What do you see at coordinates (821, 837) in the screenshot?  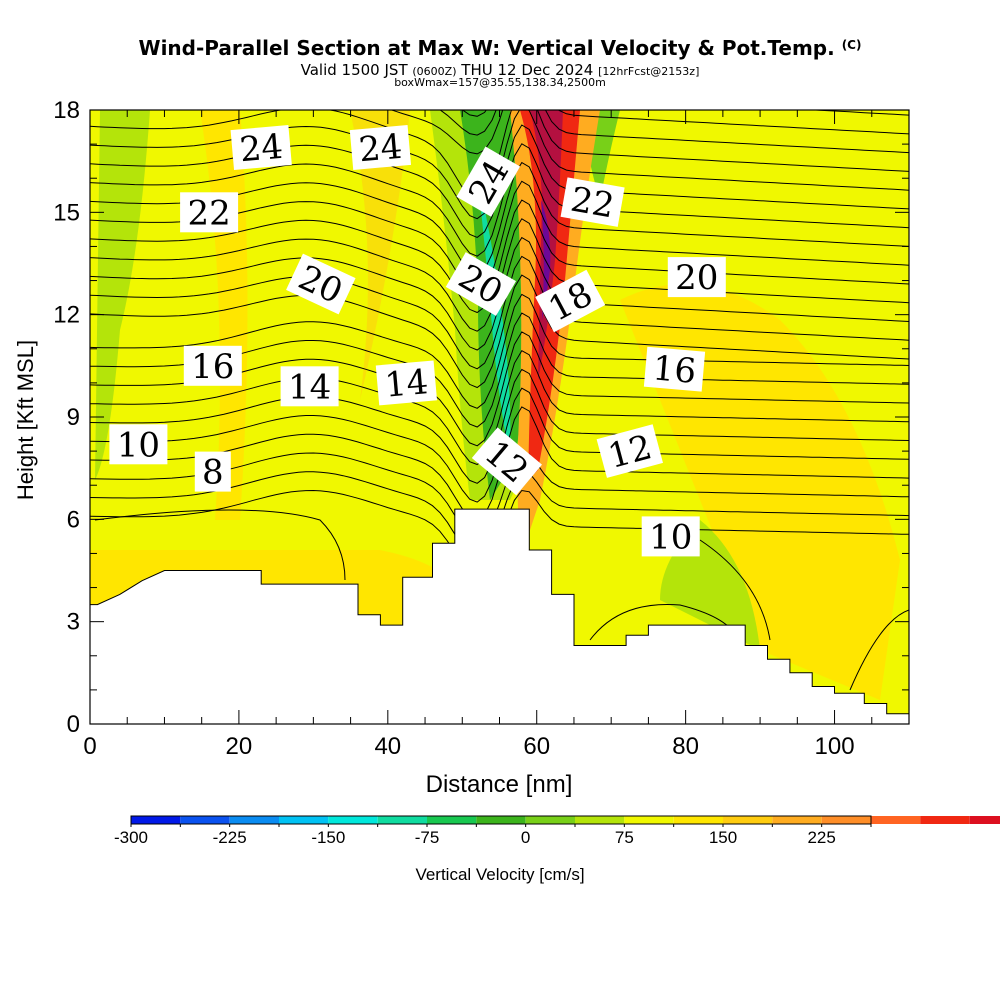 I see `colorbar-tick-label: 225` at bounding box center [821, 837].